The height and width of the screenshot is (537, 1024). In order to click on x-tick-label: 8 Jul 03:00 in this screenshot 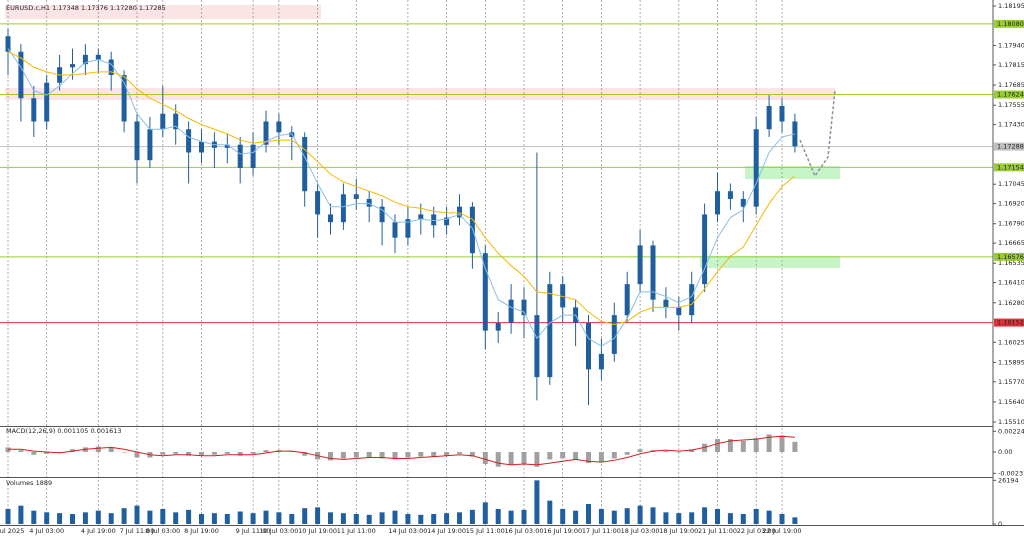, I will do `click(162, 531)`.